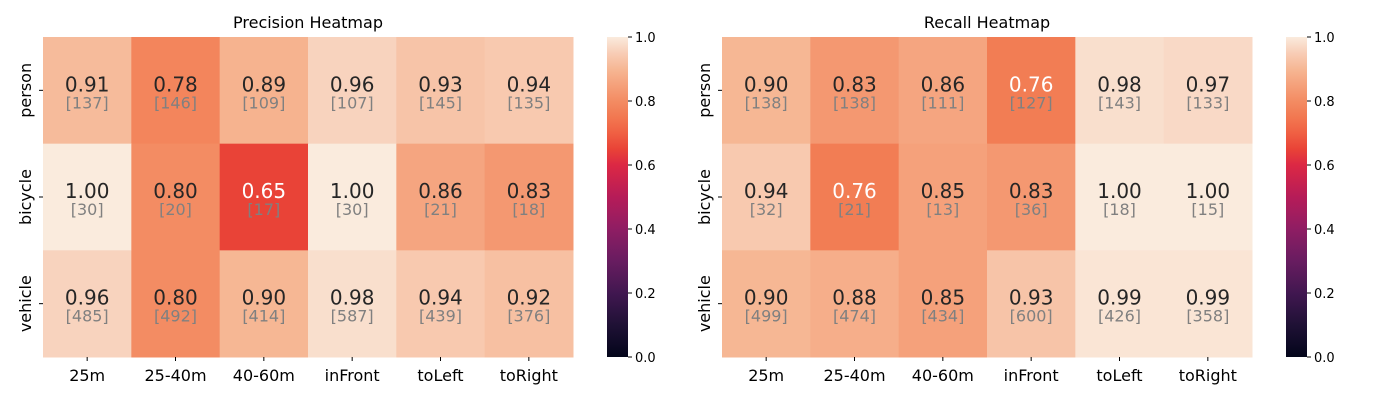  What do you see at coordinates (942, 316) in the screenshot?
I see `cell-count-label: [434]` at bounding box center [942, 316].